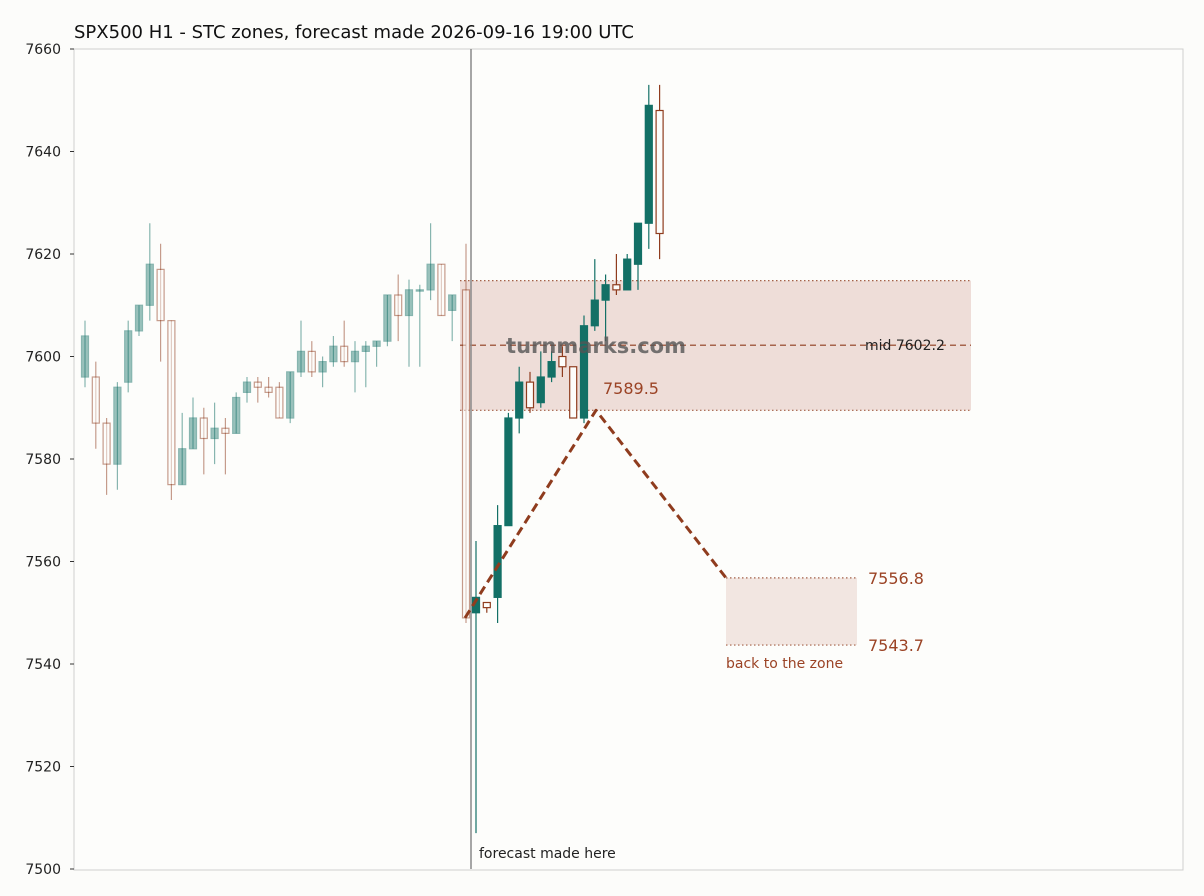  What do you see at coordinates (43, 563) in the screenshot?
I see `y-tick-label: 7560` at bounding box center [43, 563].